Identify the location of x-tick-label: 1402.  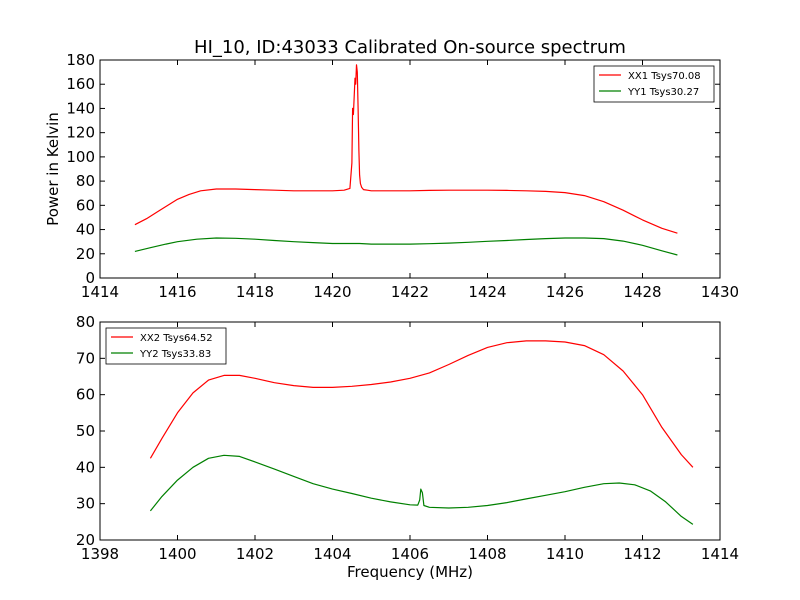
(255, 554).